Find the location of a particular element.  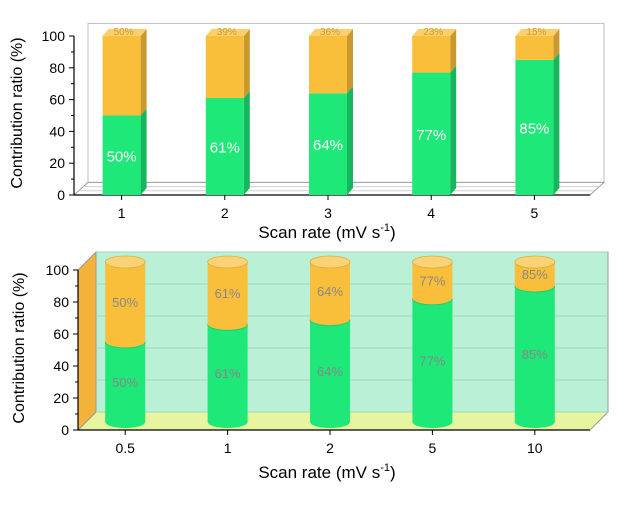

chart-1-x-tick-label: 1 is located at coordinates (122, 213).